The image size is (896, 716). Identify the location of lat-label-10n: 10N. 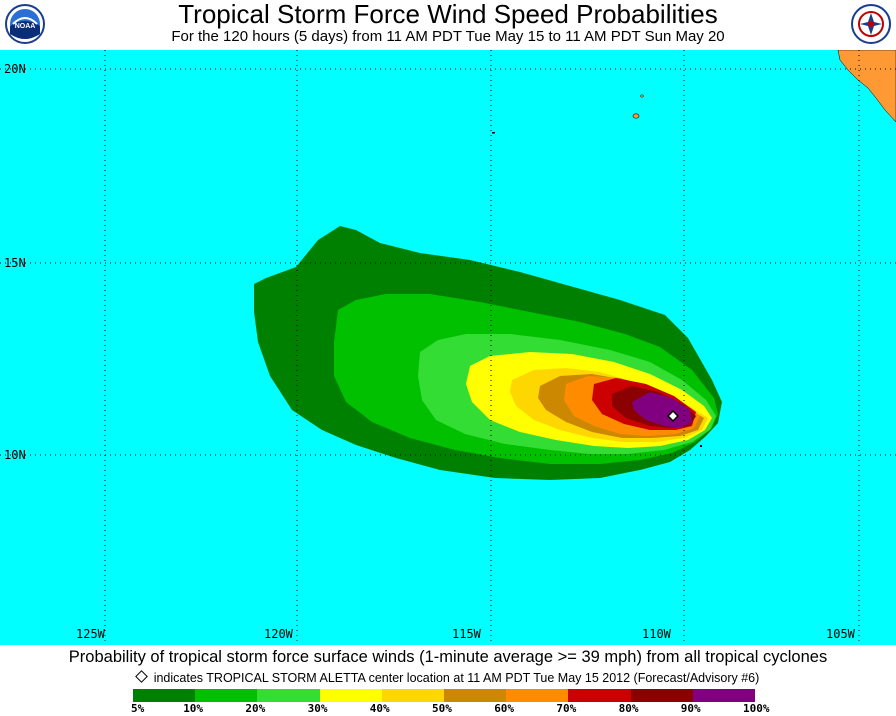
(15, 455).